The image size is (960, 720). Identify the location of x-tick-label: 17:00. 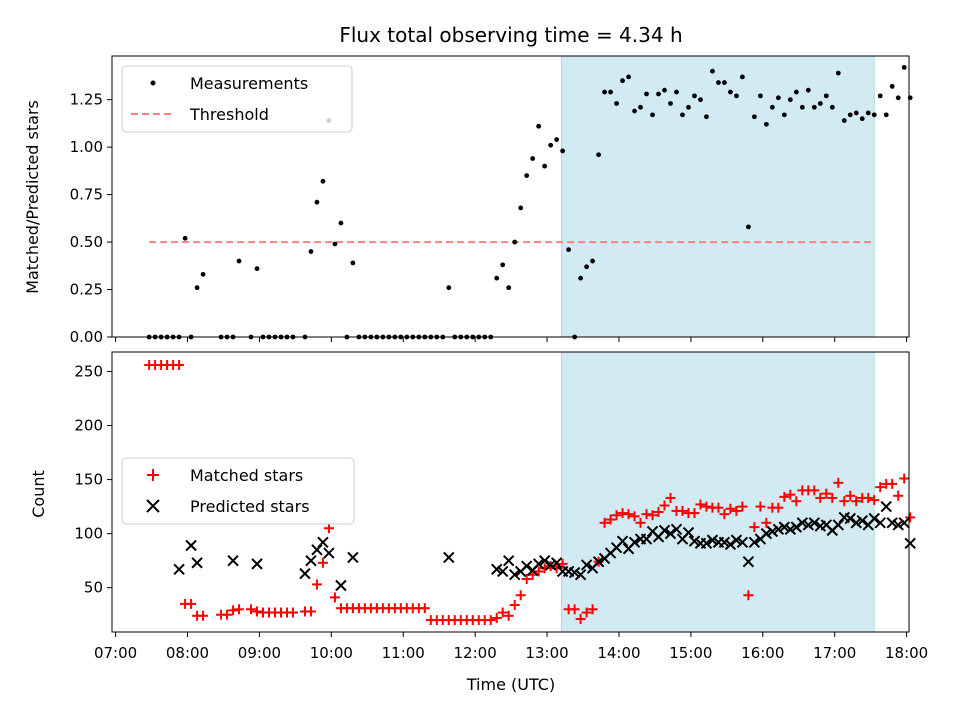
(834, 653).